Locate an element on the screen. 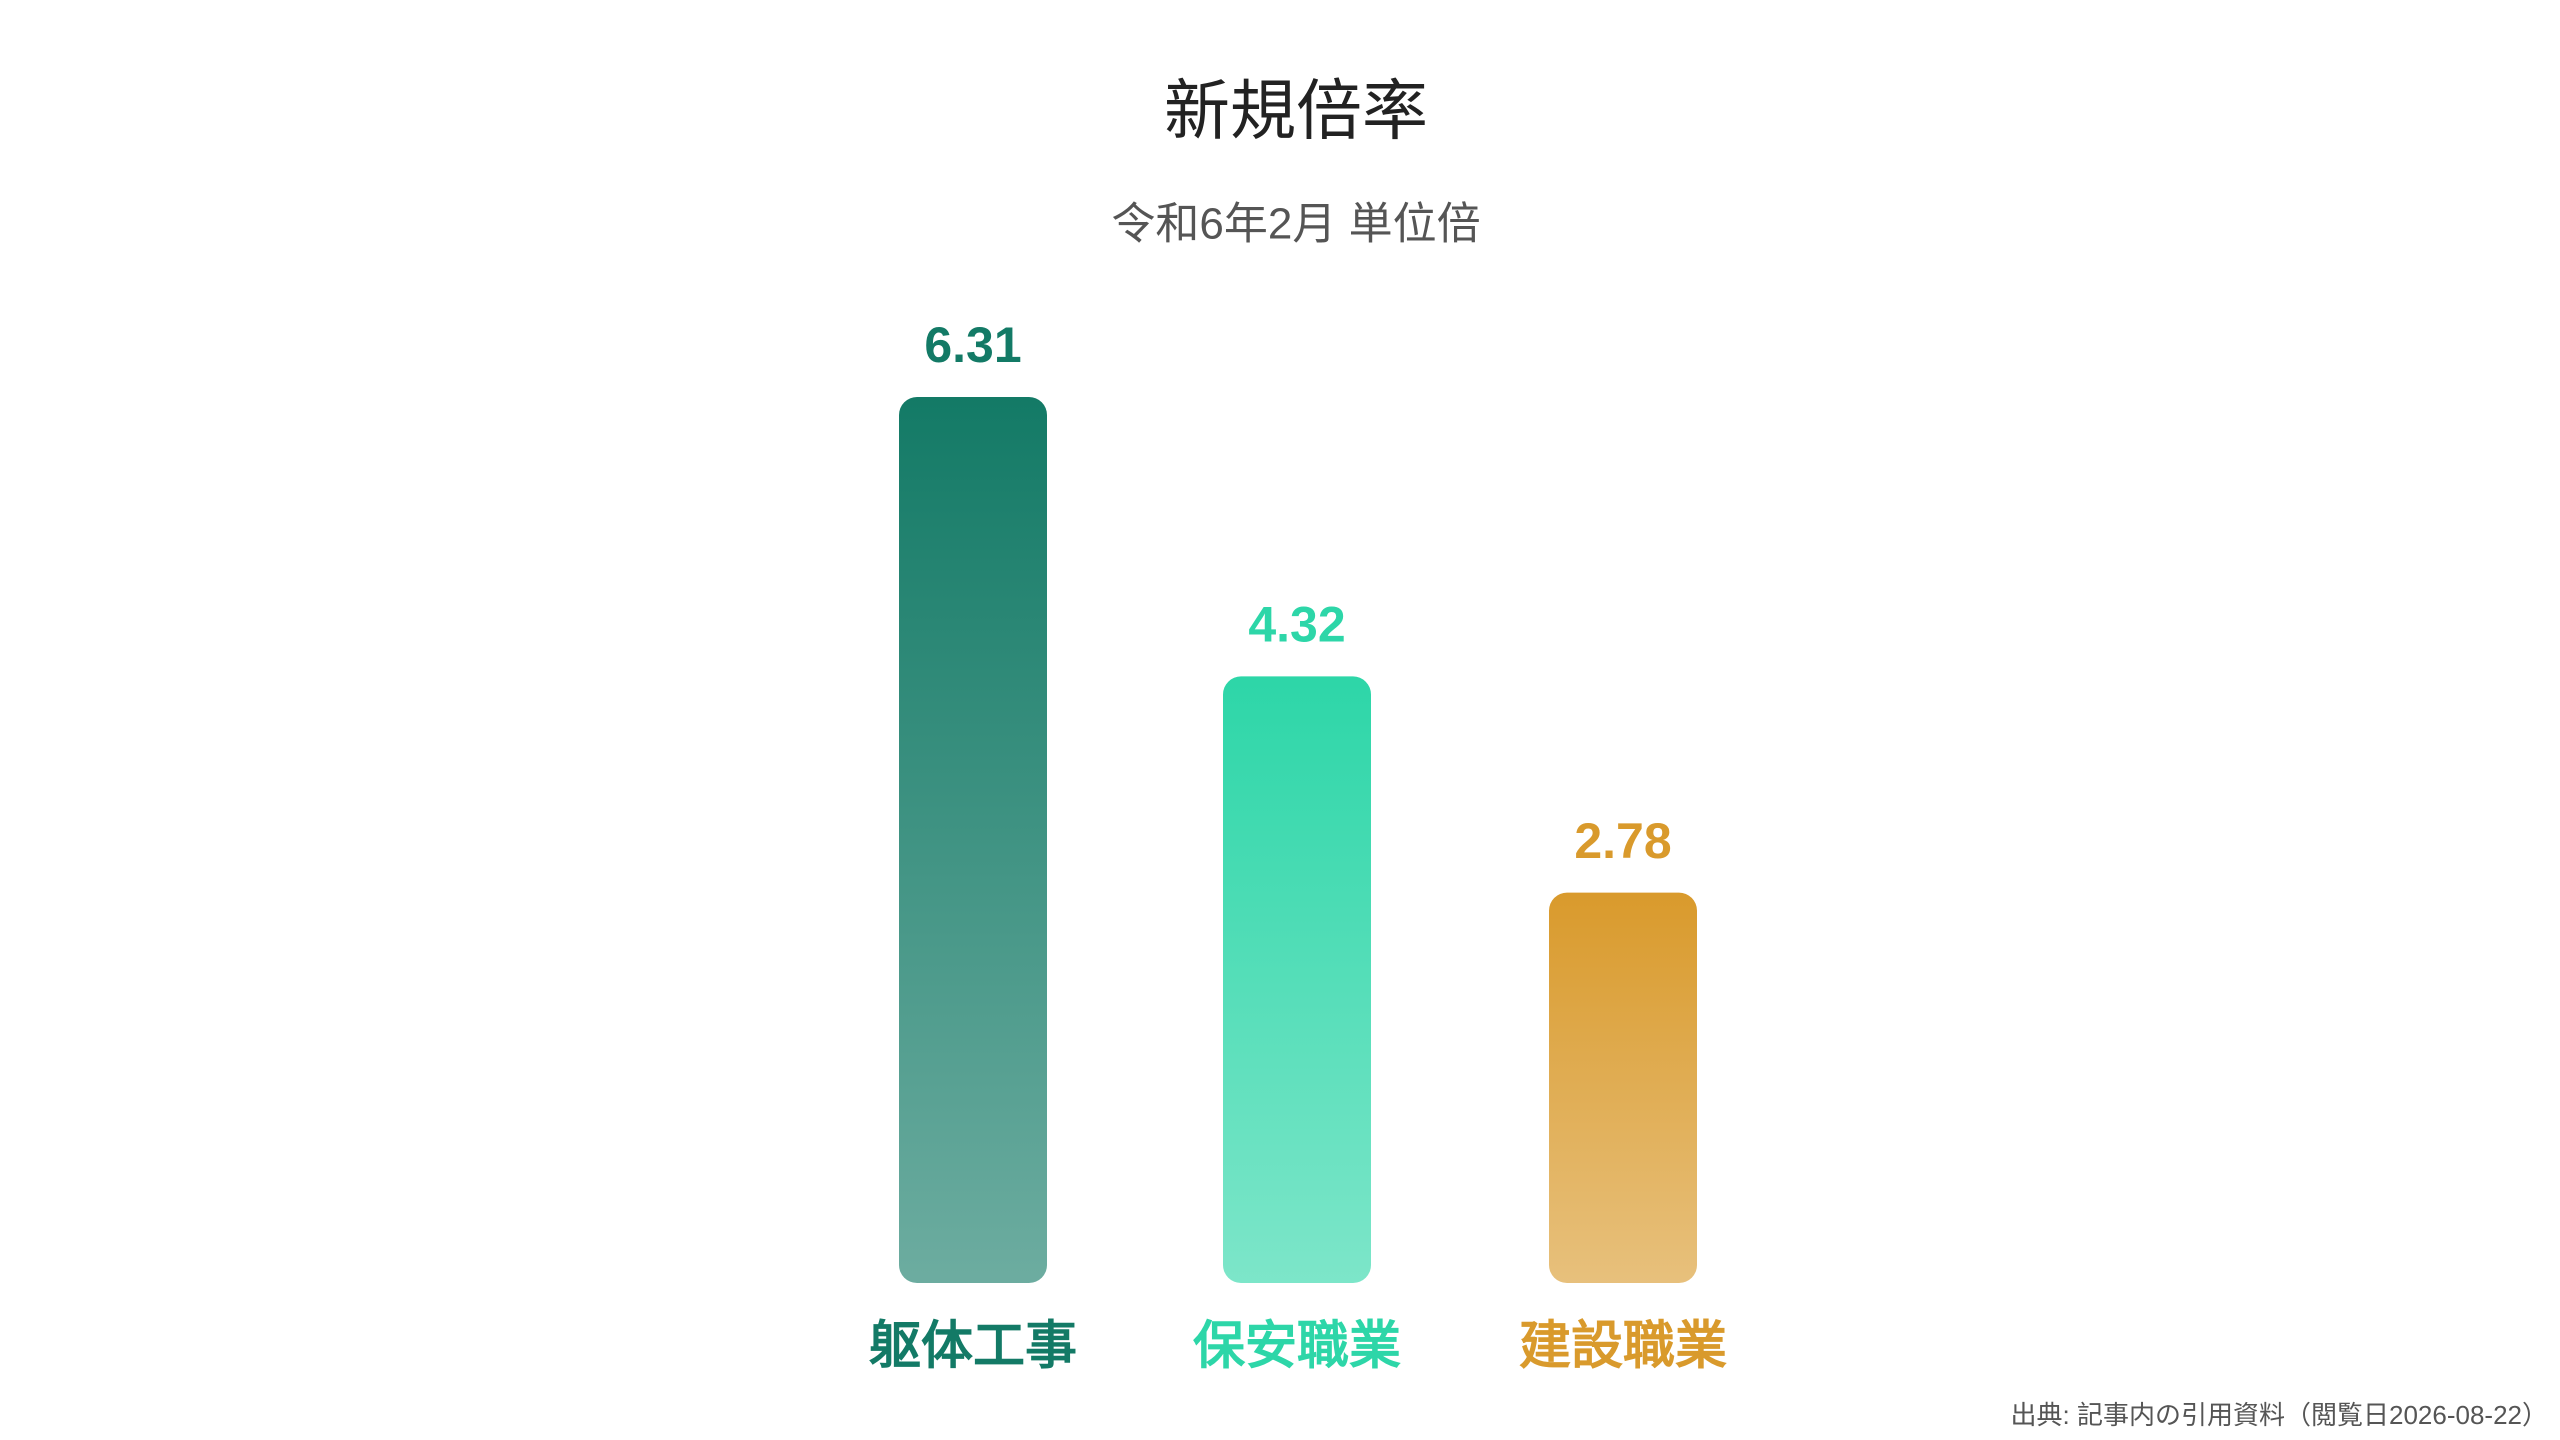  source-note: 出典: 記事内の引用資料（閲覧日2026-08-22） is located at coordinates (2279, 1415).